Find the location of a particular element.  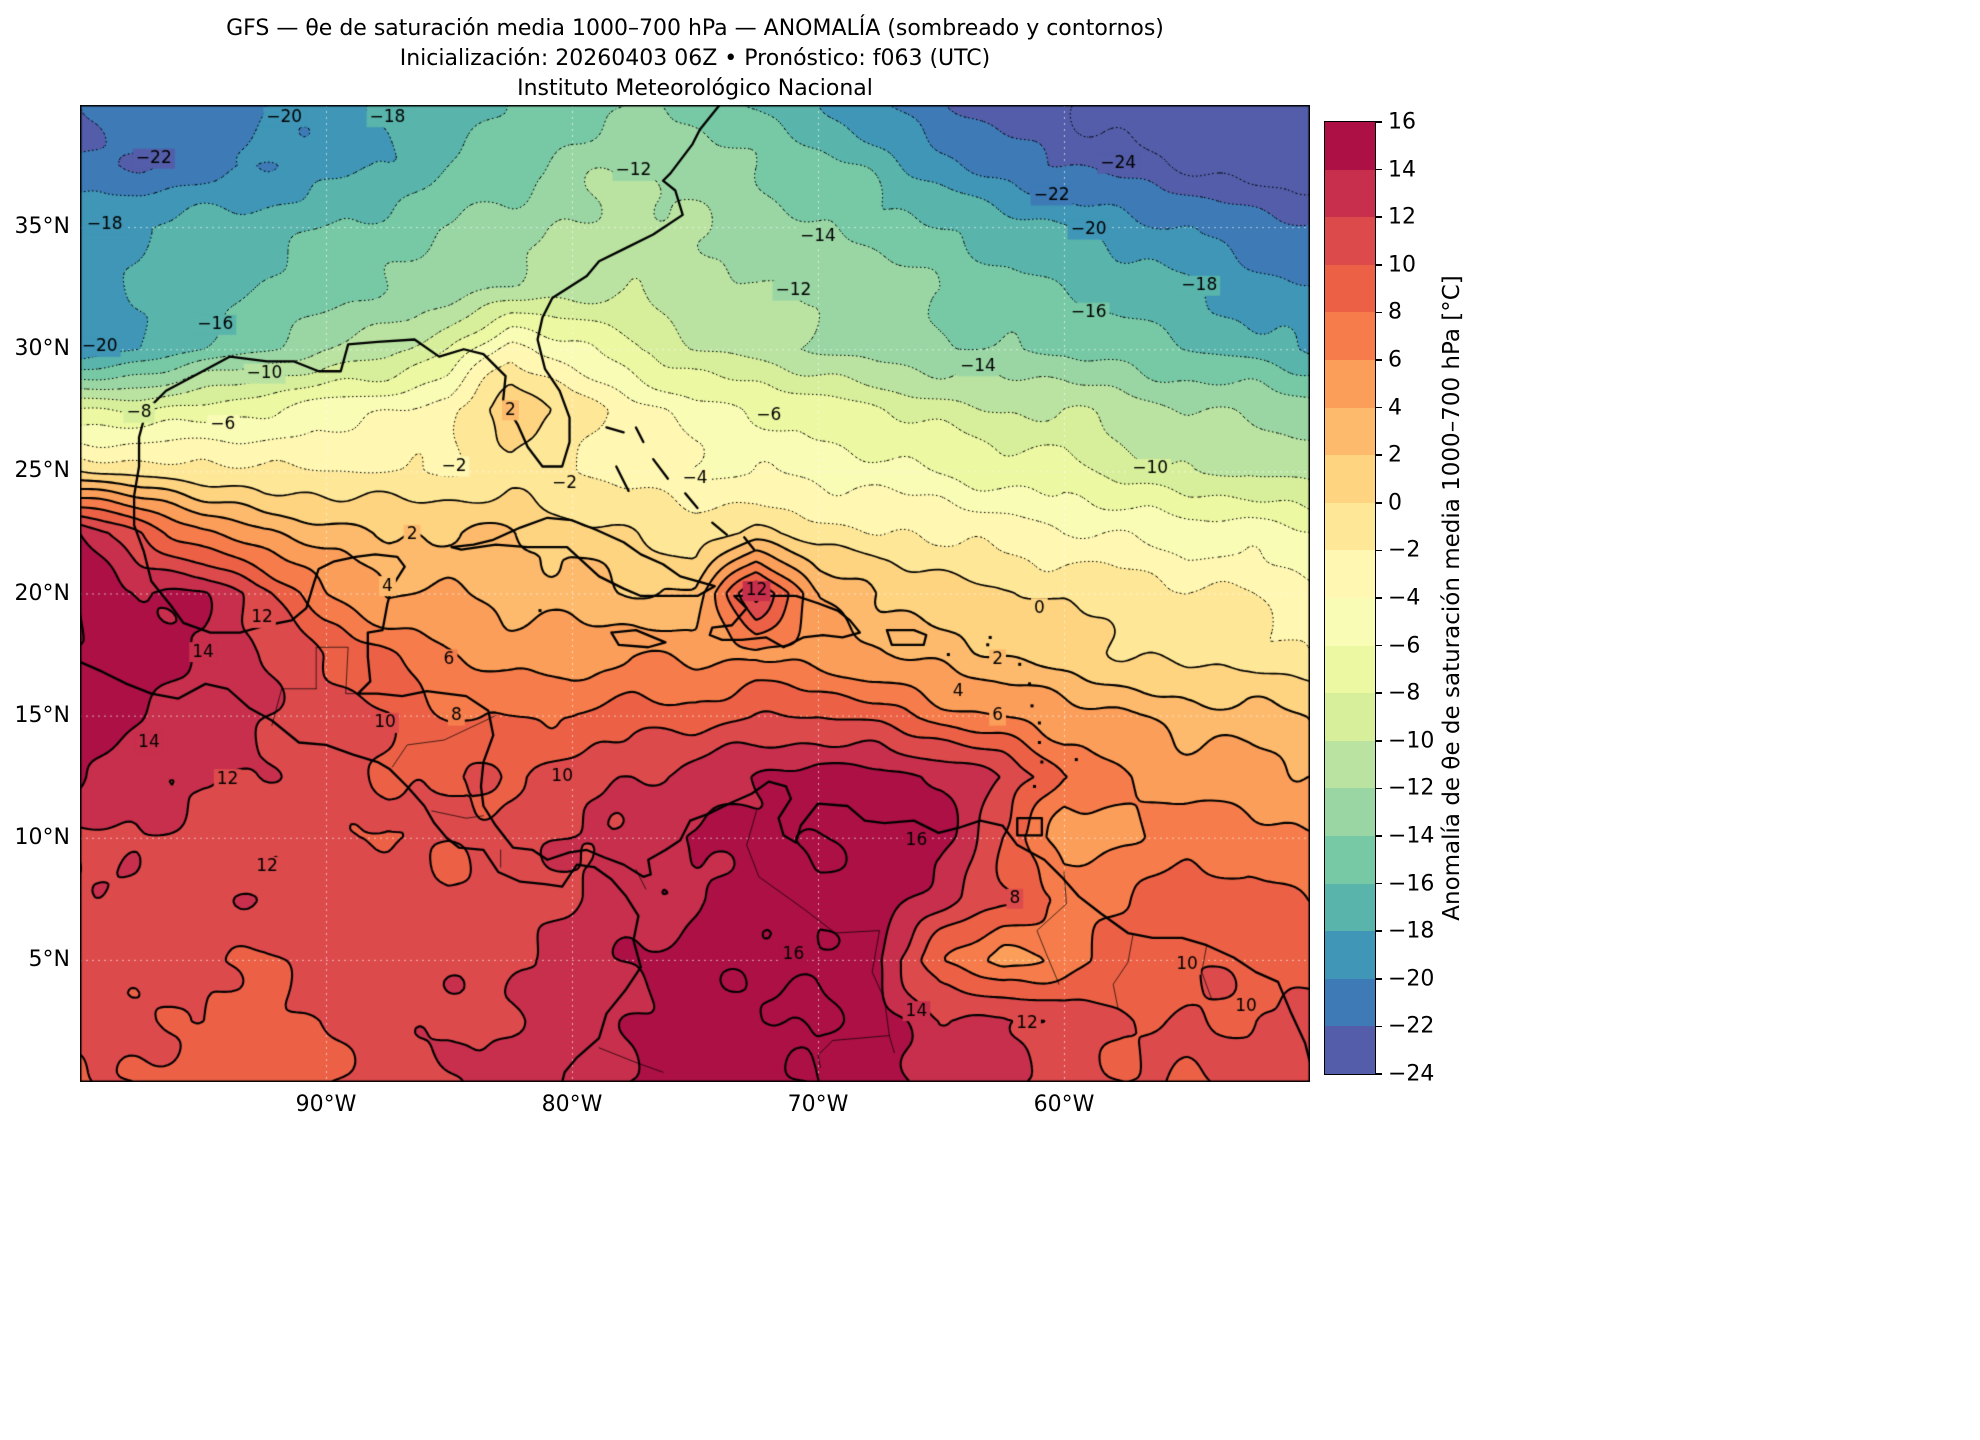

y-axis-tick-label: 25°N is located at coordinates (42, 471).